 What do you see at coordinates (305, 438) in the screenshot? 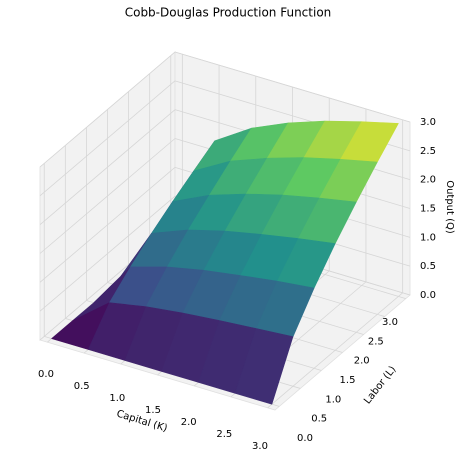
I see `y-tick-label: 0.0` at bounding box center [305, 438].